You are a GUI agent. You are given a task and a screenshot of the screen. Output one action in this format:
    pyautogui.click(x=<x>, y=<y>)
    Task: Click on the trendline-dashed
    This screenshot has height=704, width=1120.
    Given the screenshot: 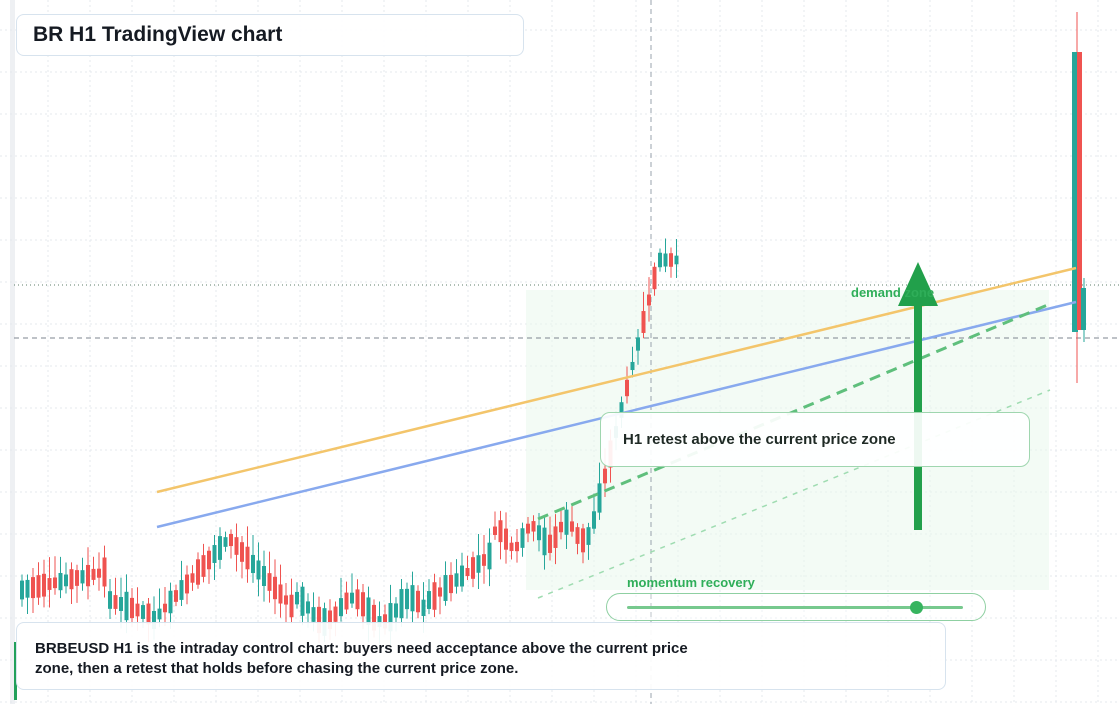 What is the action you would take?
    pyautogui.click(x=794, y=411)
    